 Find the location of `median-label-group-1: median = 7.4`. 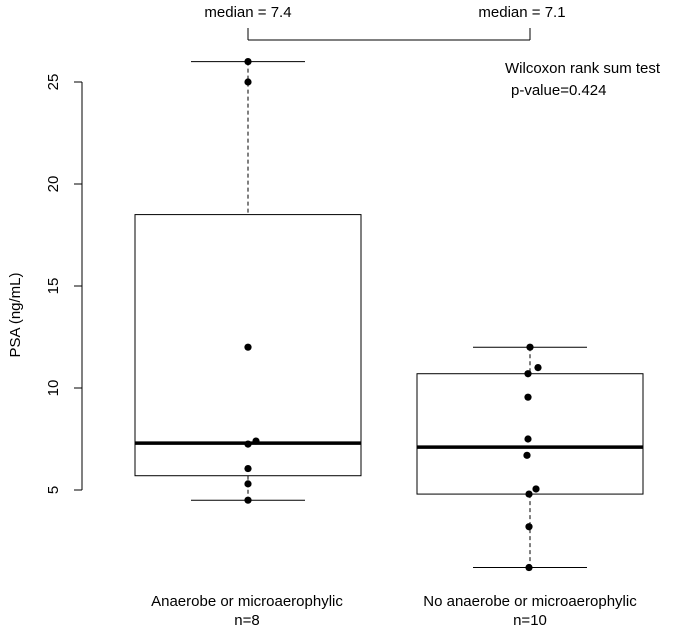

median-label-group-1: median = 7.4 is located at coordinates (247, 12).